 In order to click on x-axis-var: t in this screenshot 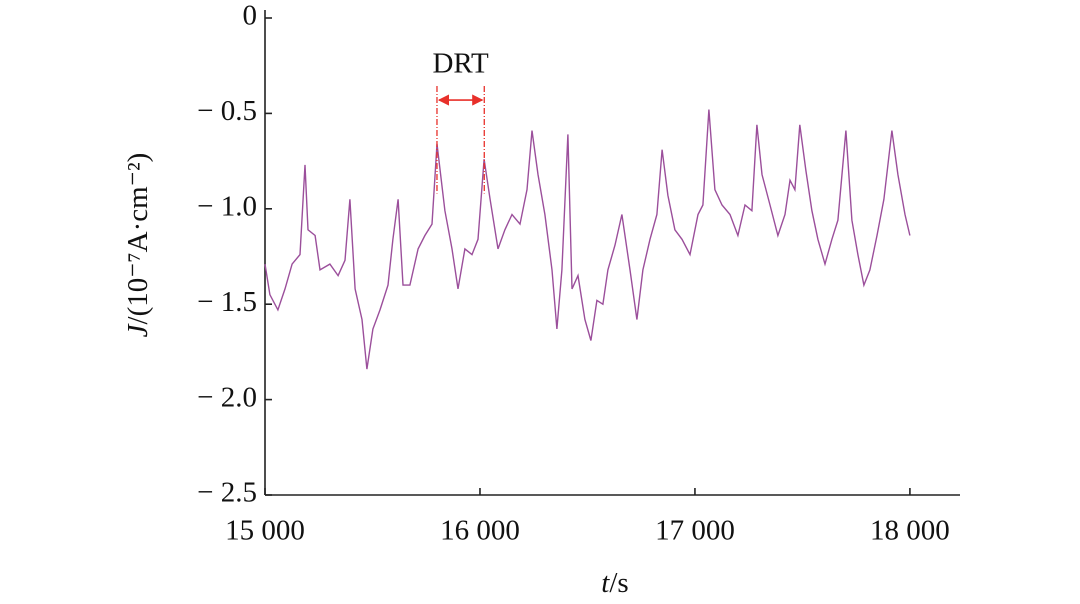, I will do `click(605, 583)`.